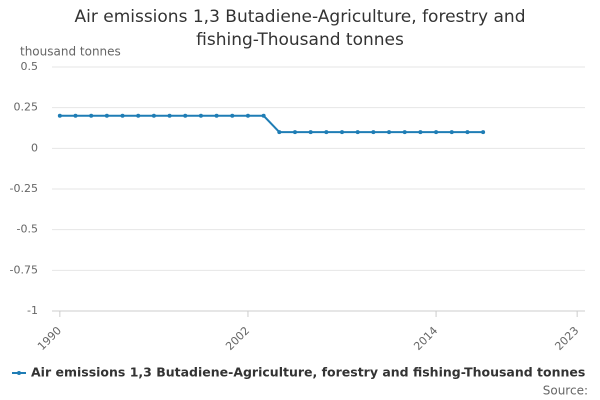  Describe the element at coordinates (26, 107) in the screenshot. I see `y-tick-label: 0.25` at that location.